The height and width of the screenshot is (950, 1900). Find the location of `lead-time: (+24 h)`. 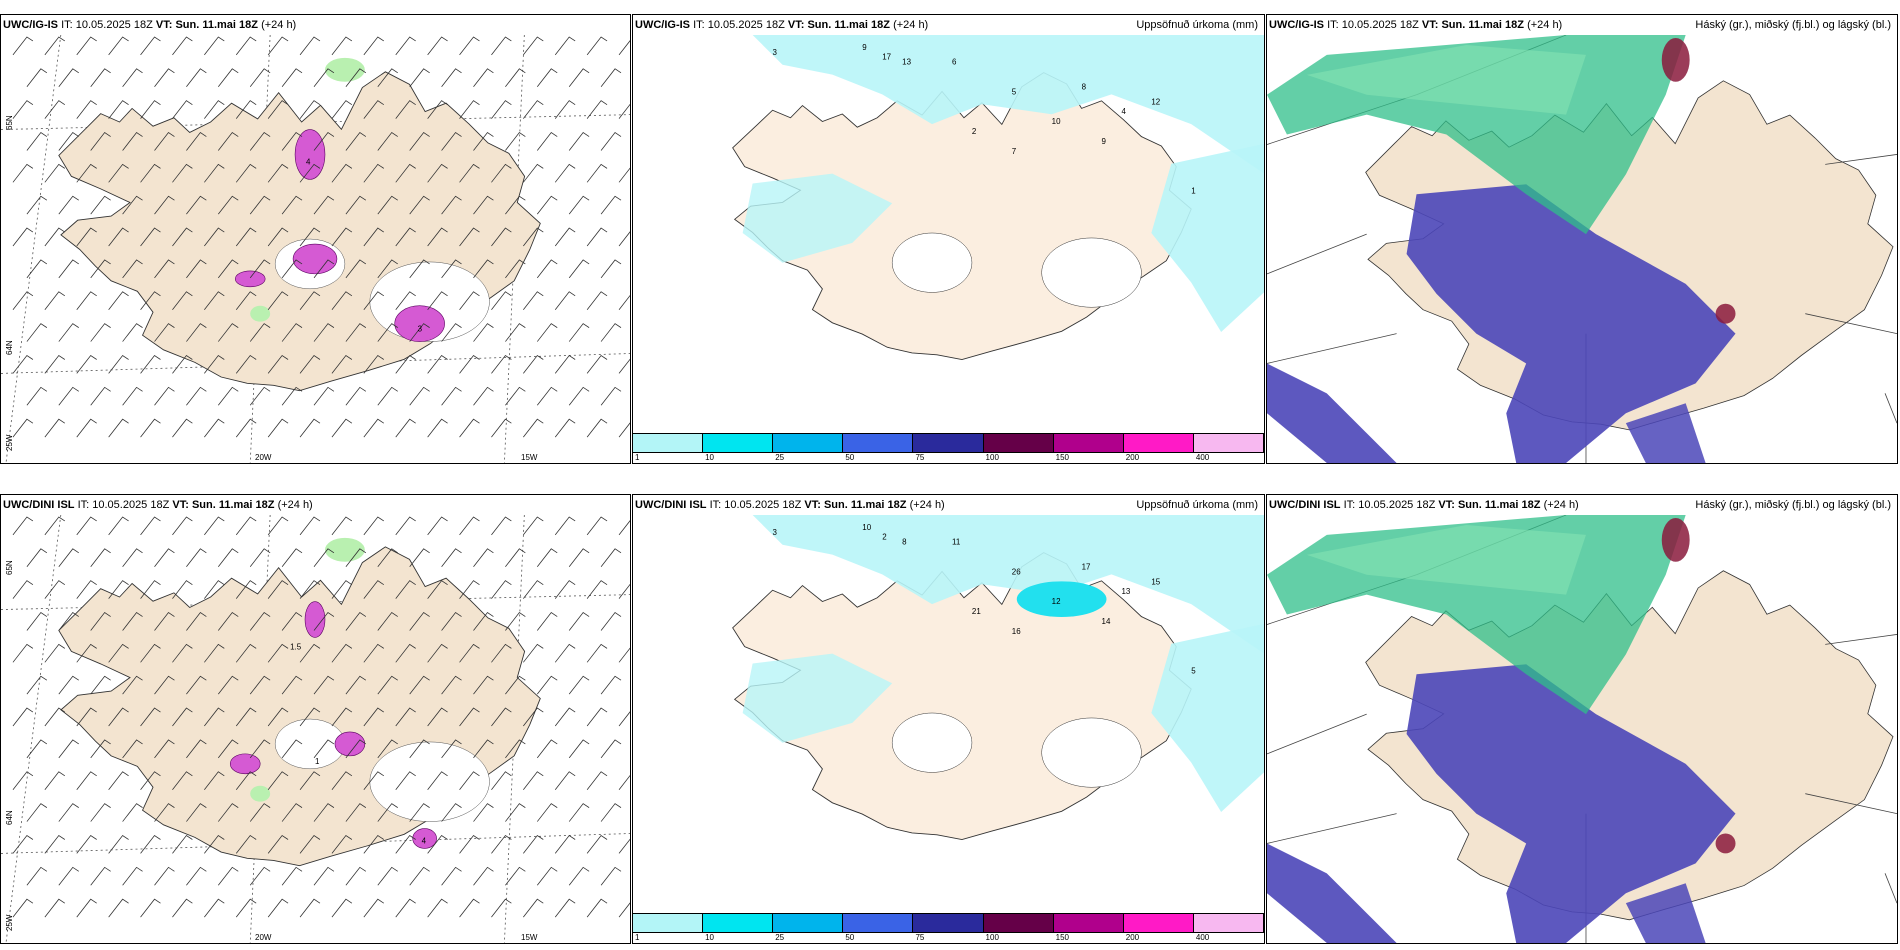

lead-time: (+24 h) is located at coordinates (1545, 25).